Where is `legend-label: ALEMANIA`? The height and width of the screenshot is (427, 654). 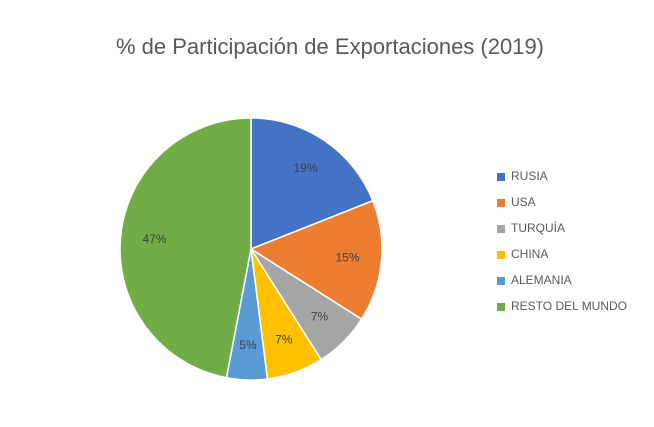 legend-label: ALEMANIA is located at coordinates (541, 280).